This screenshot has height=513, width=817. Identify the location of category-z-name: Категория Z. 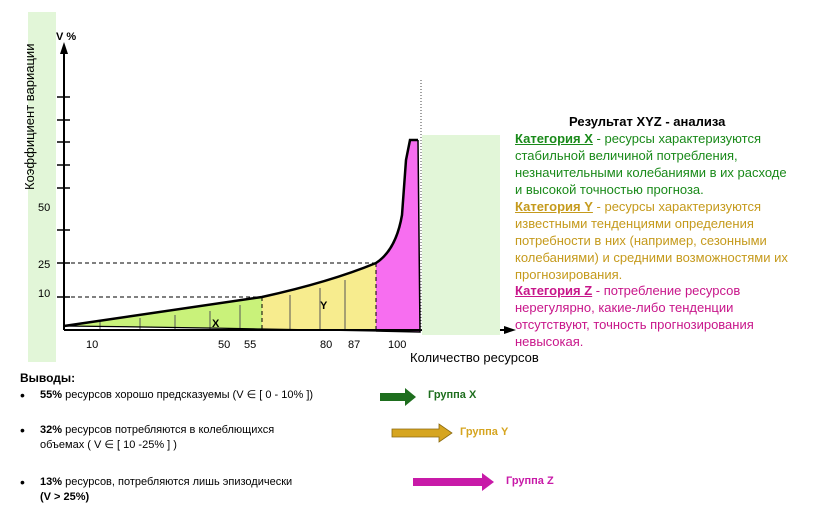
(554, 290).